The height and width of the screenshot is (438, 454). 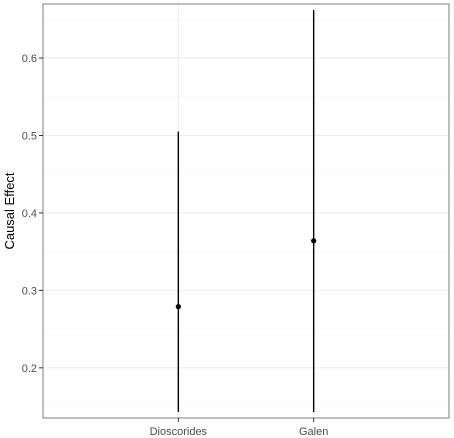 I want to click on x-tick-label: Dioscorides, so click(x=179, y=432).